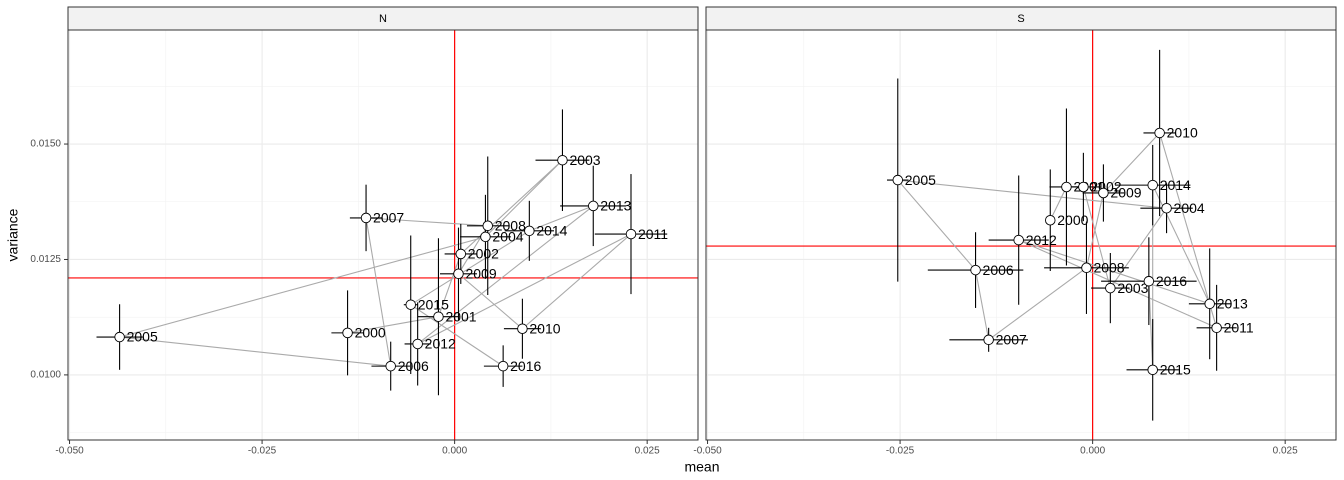 Image resolution: width=1344 pixels, height=480 pixels. What do you see at coordinates (45, 375) in the screenshot?
I see `y-tick-label: 0.0100` at bounding box center [45, 375].